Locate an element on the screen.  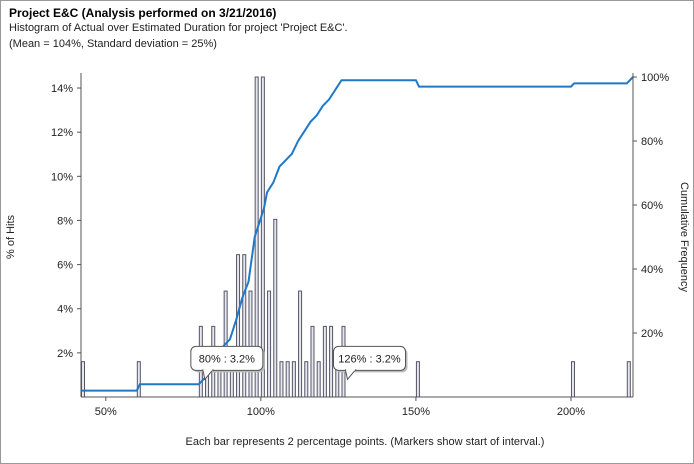
y2-tick-label: 80% is located at coordinates (652, 142).